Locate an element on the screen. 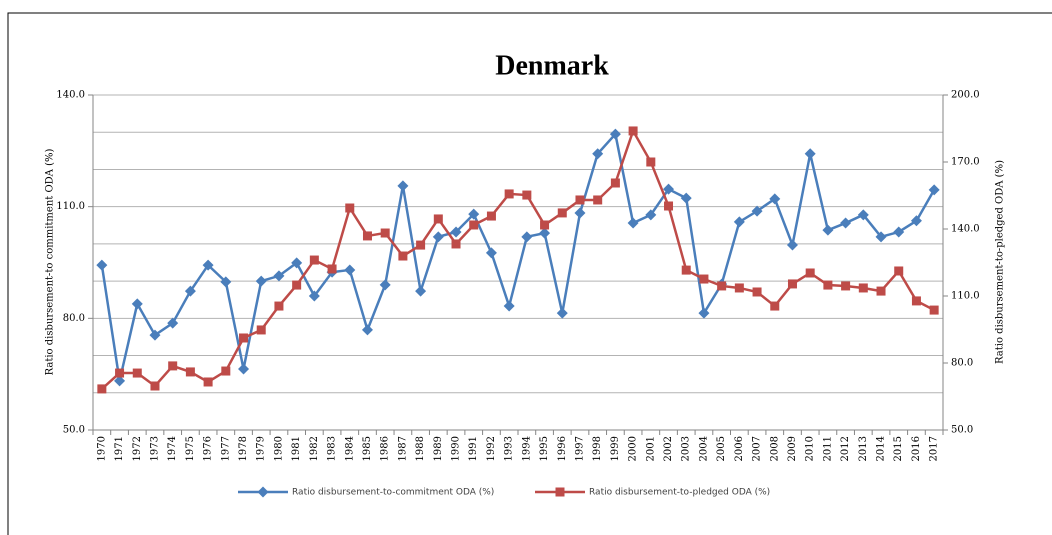  x-tick-label: 1991 is located at coordinates (473, 448).